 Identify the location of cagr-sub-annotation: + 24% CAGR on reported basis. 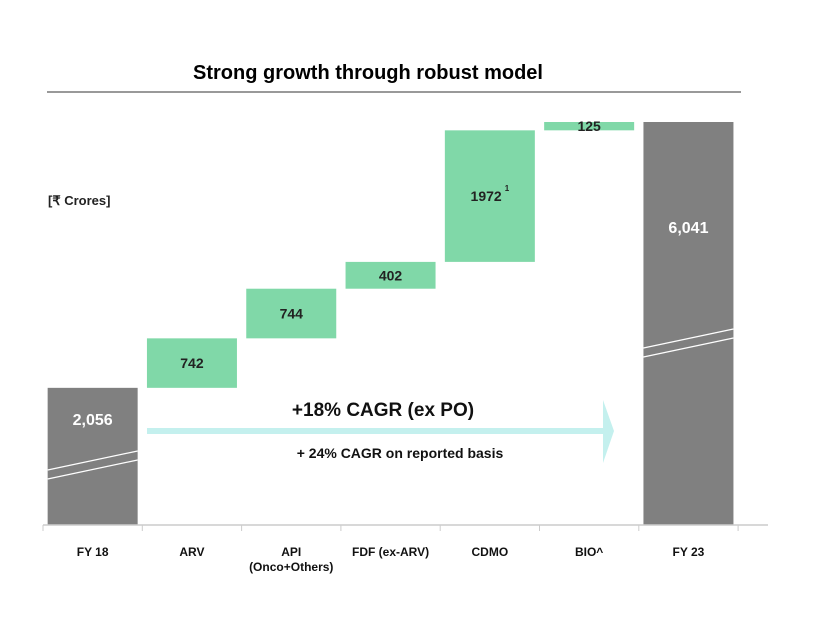
(400, 453).